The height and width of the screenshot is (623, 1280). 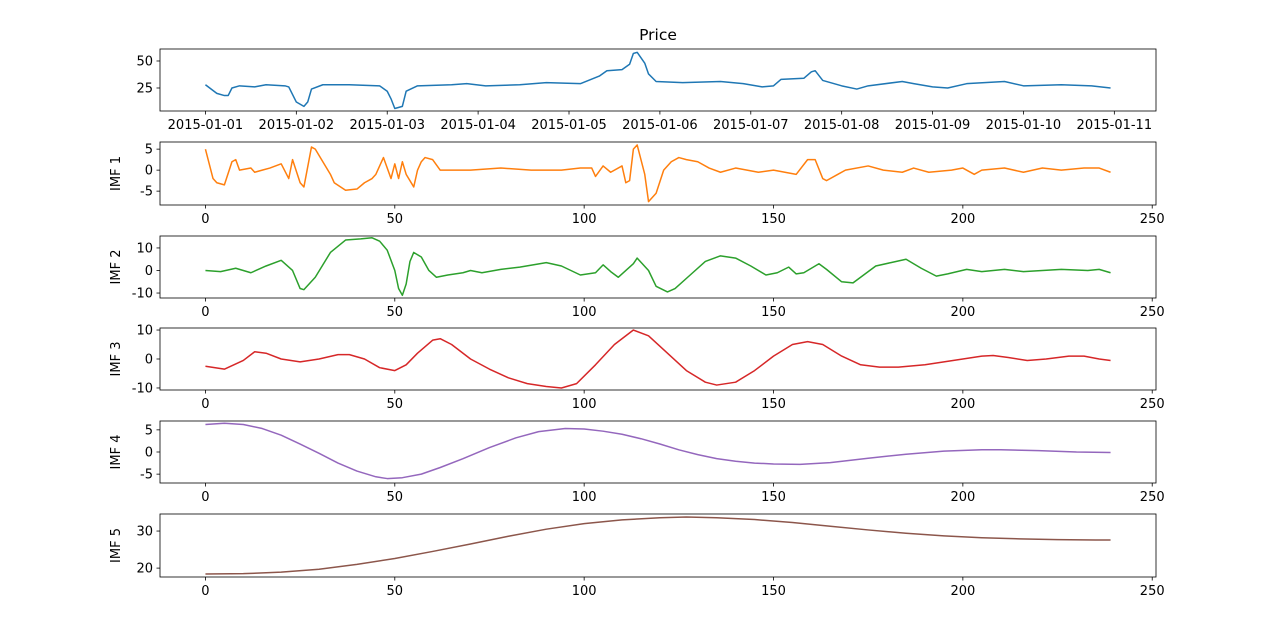 What do you see at coordinates (144, 569) in the screenshot?
I see `y-tick-label: 20` at bounding box center [144, 569].